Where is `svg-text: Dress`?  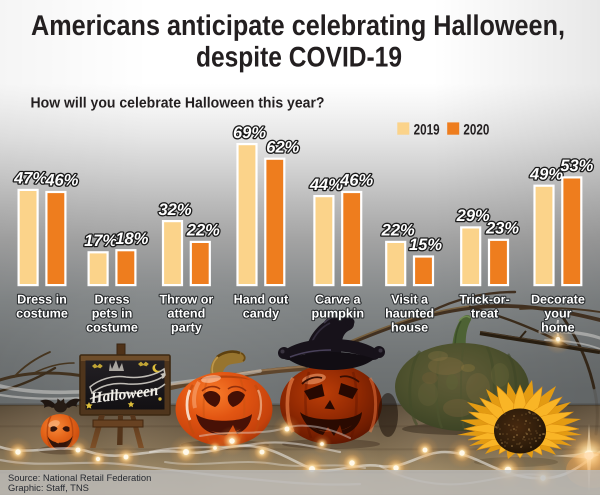
svg-text: Dress is located at coordinates (111, 300).